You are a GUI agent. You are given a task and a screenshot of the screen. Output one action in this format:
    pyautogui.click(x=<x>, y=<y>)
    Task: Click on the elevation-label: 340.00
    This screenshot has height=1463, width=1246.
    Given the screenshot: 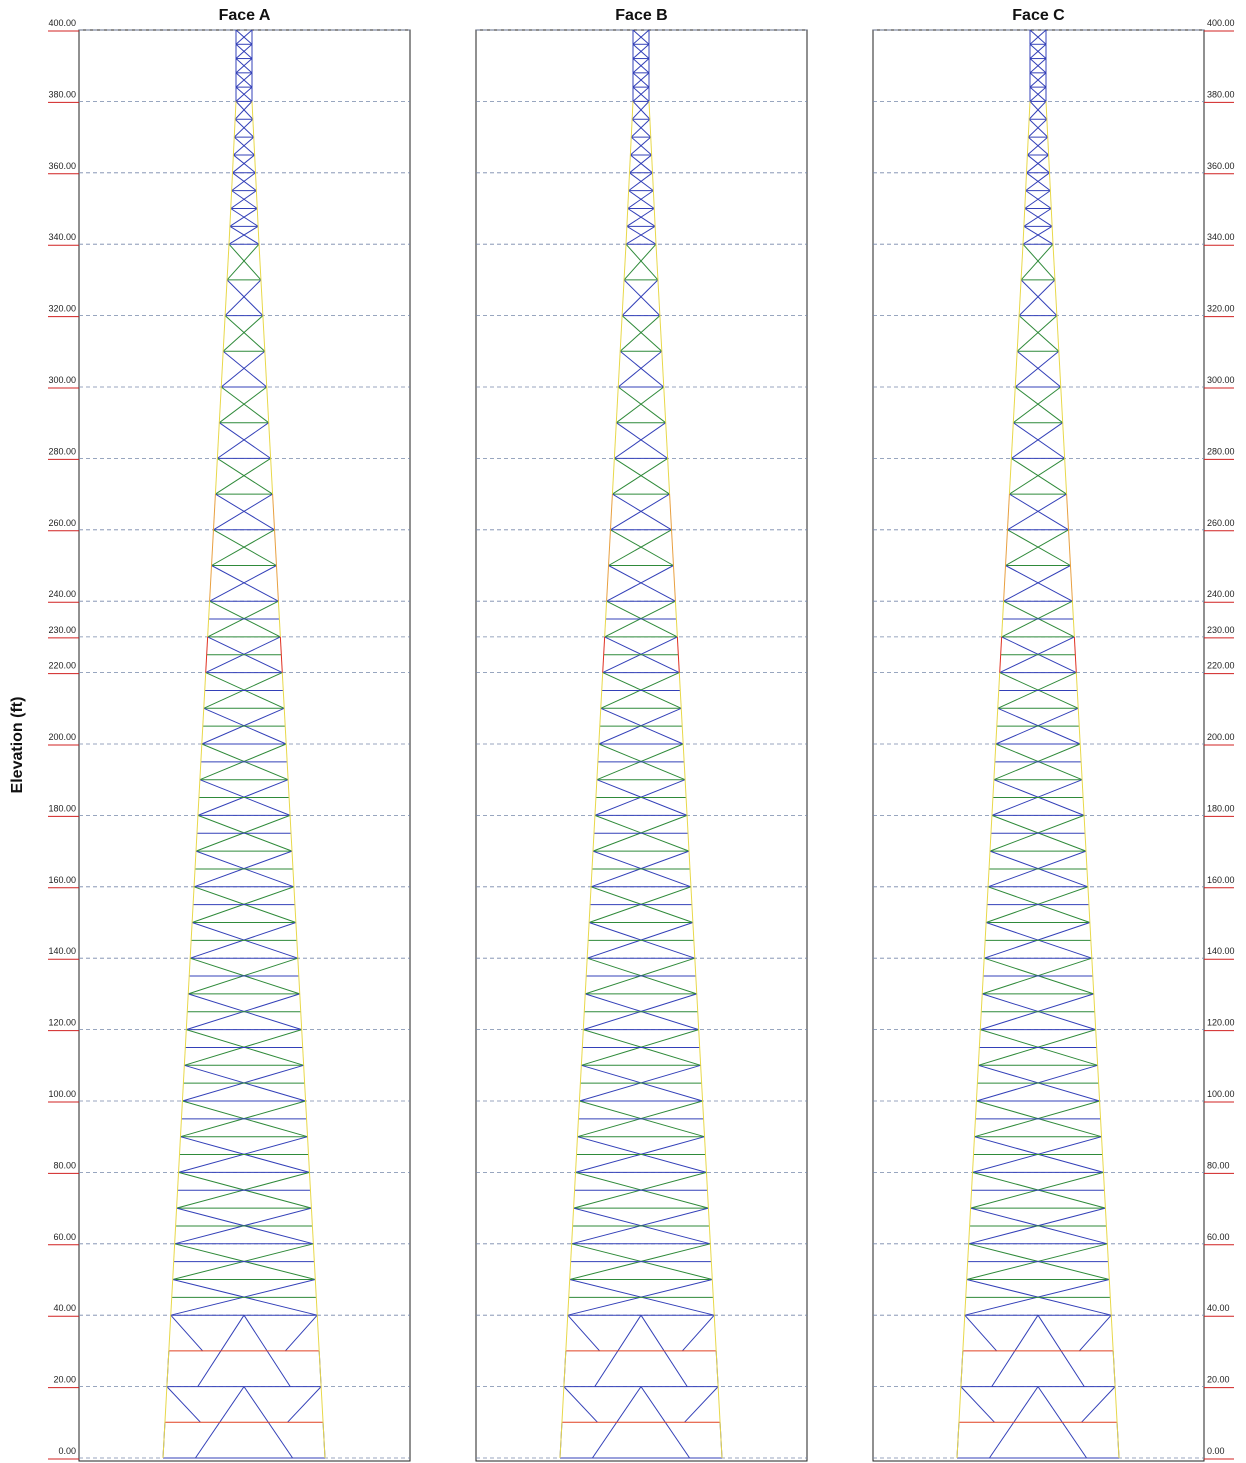 What is the action you would take?
    pyautogui.click(x=1221, y=237)
    